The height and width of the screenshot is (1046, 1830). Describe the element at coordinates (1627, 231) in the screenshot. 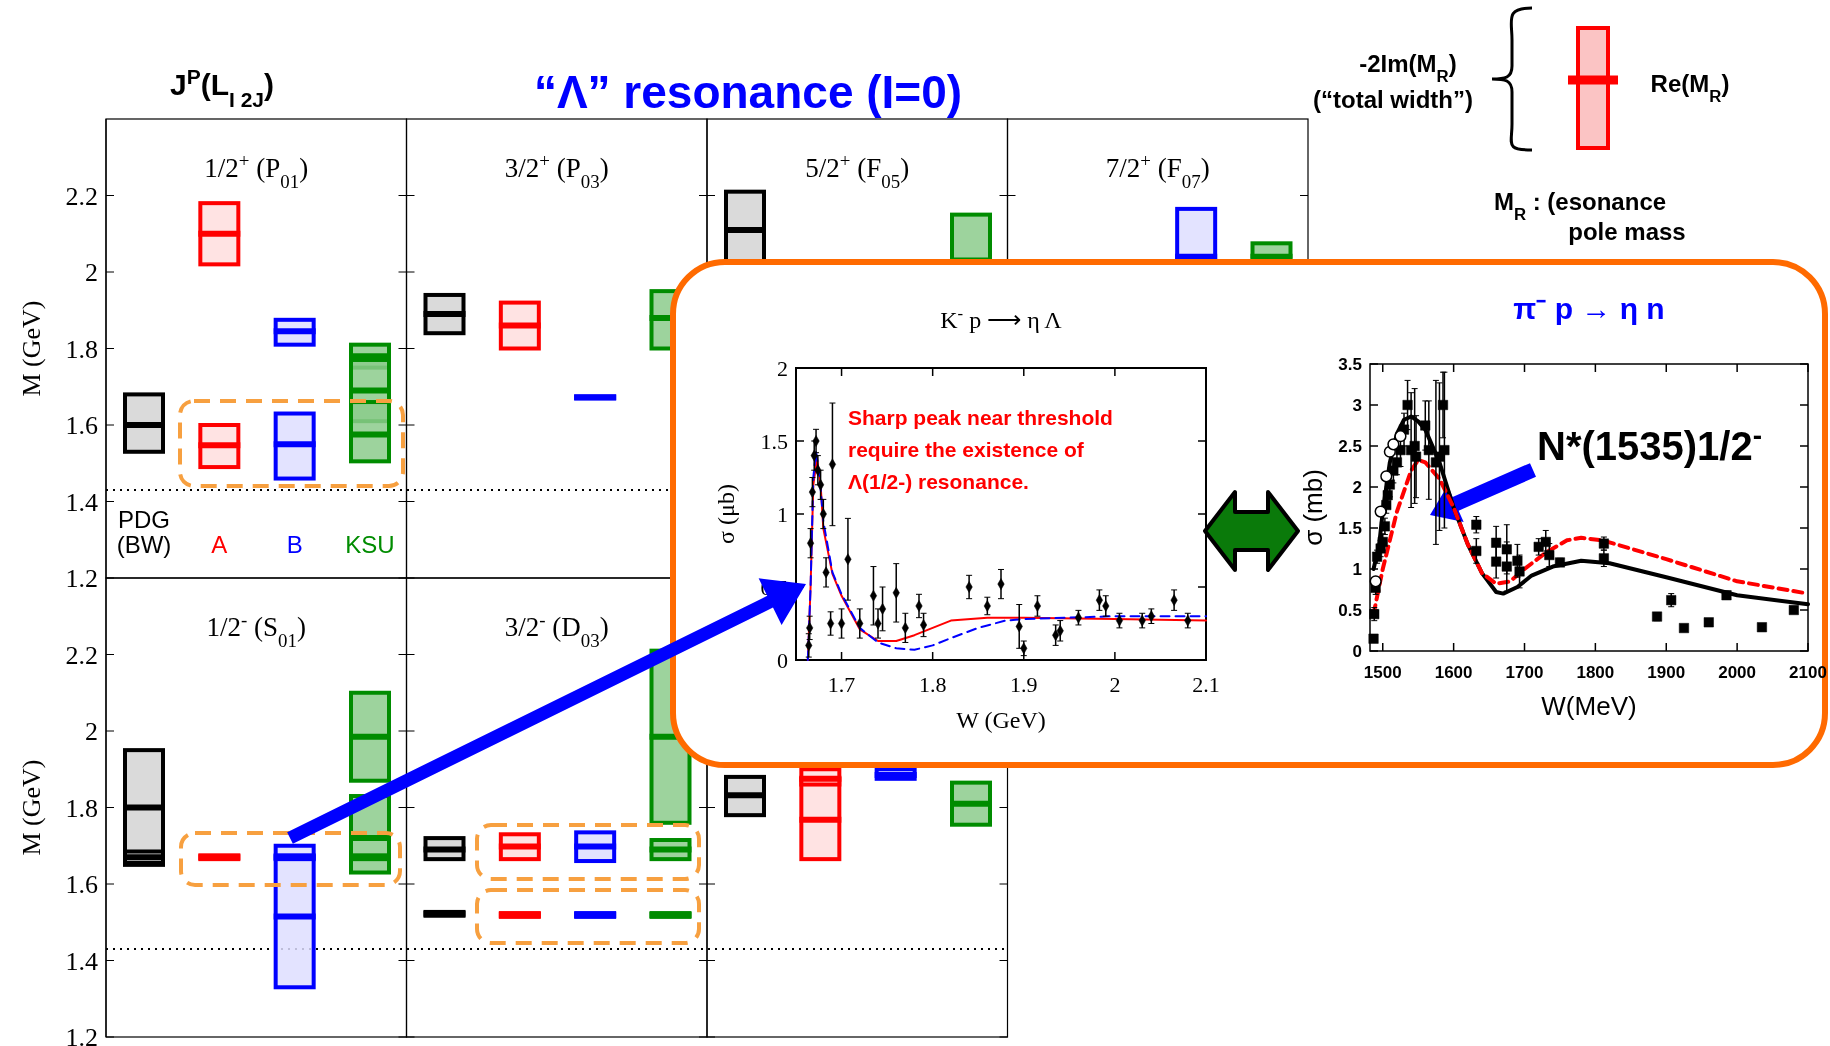

I see `text: pole mass` at that location.